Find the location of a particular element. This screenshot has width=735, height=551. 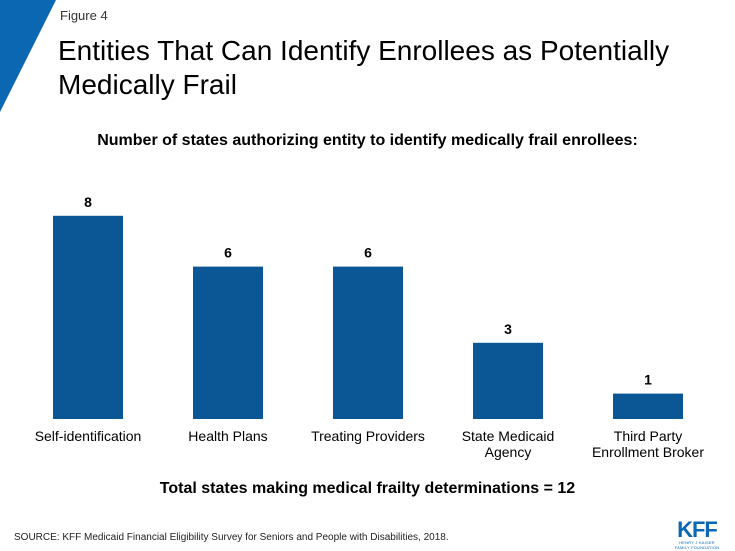

category-label-treating-providers: Treating Providers is located at coordinates (368, 436).